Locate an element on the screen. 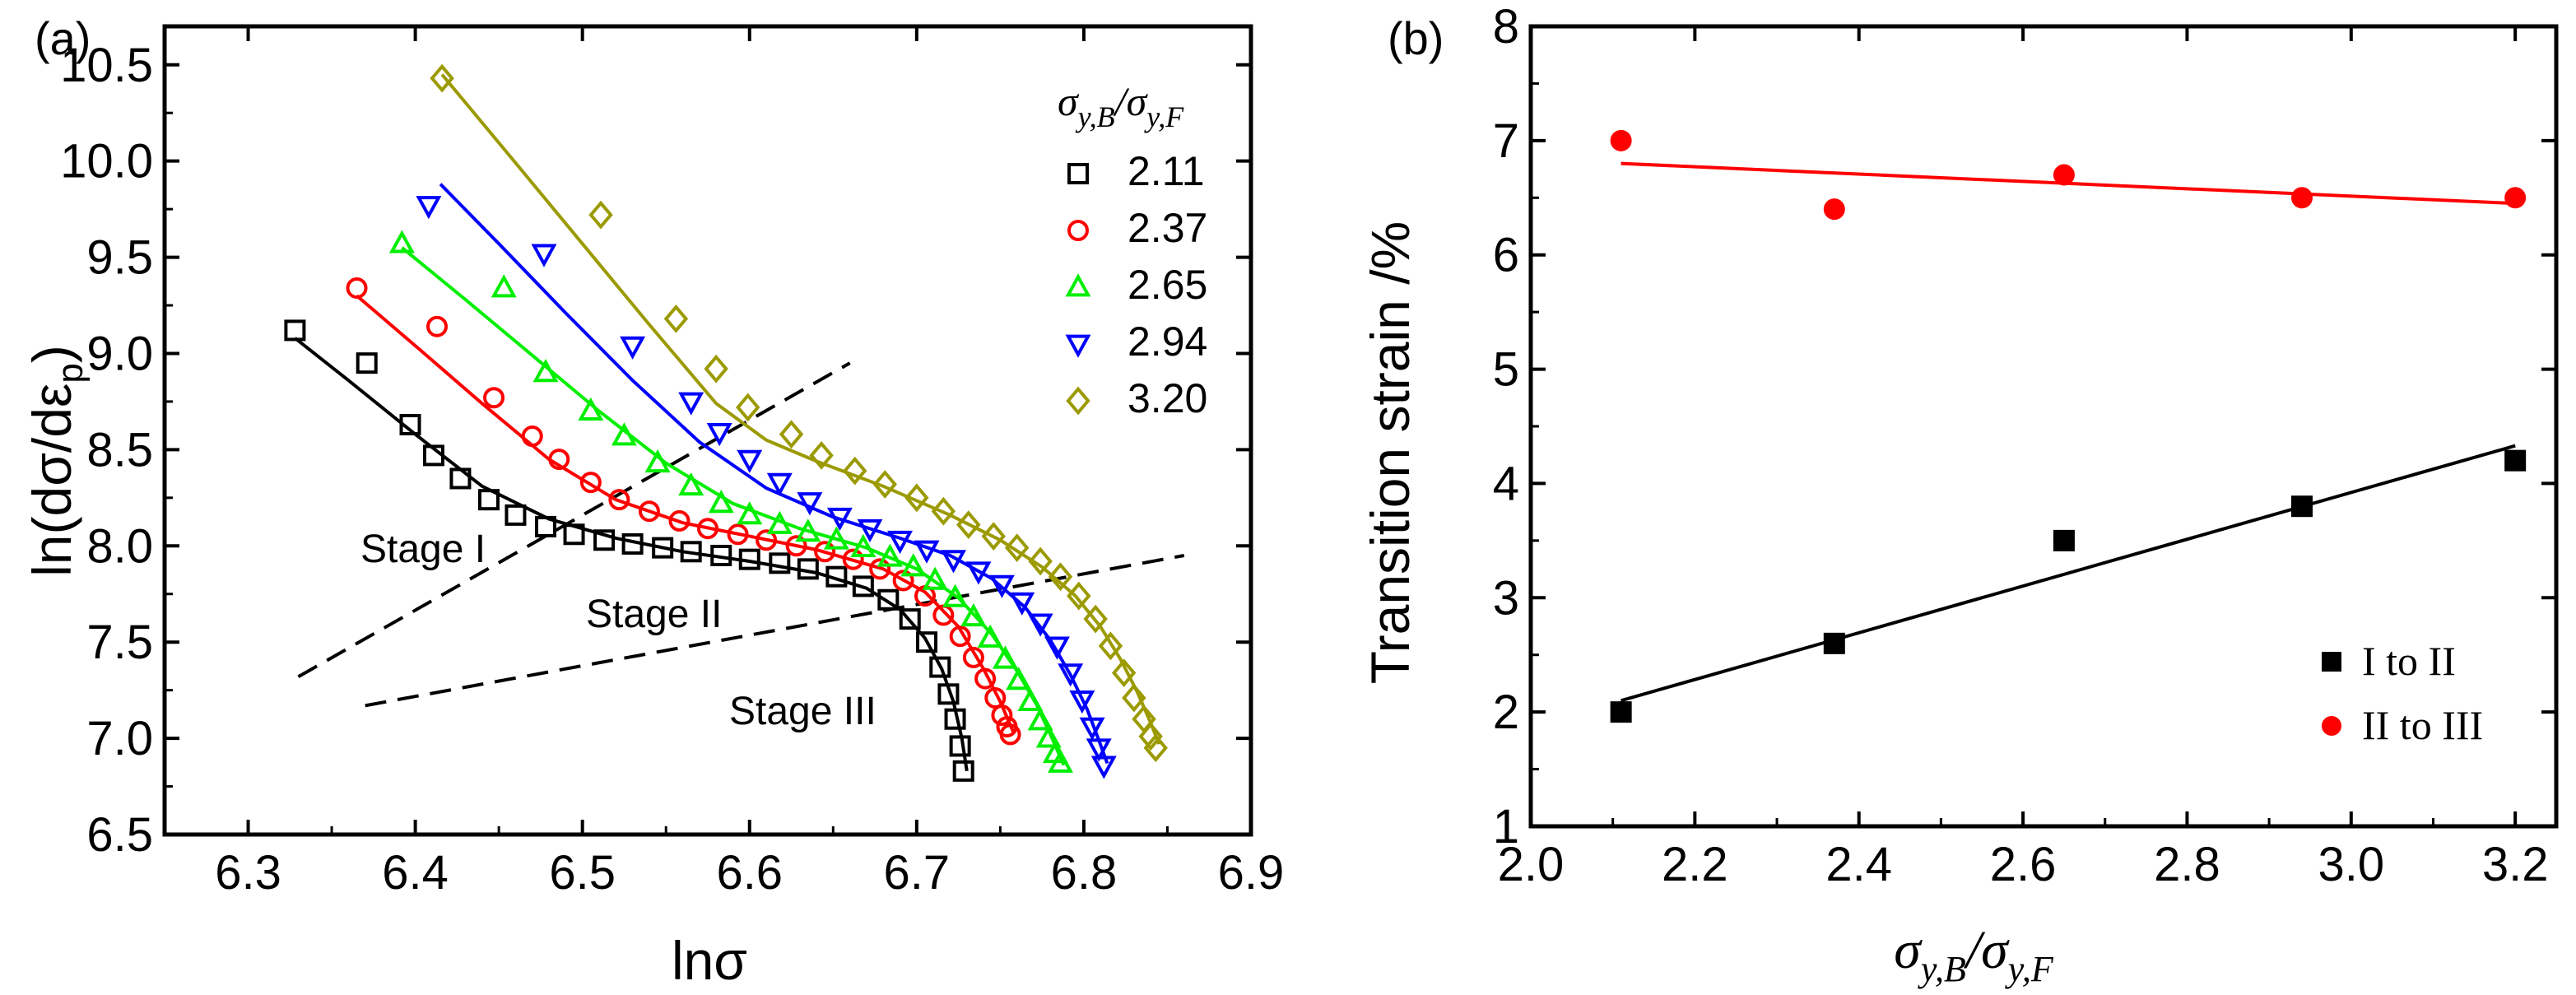 The width and height of the screenshot is (2576, 995). y-tick-label: 2 is located at coordinates (1506, 712).